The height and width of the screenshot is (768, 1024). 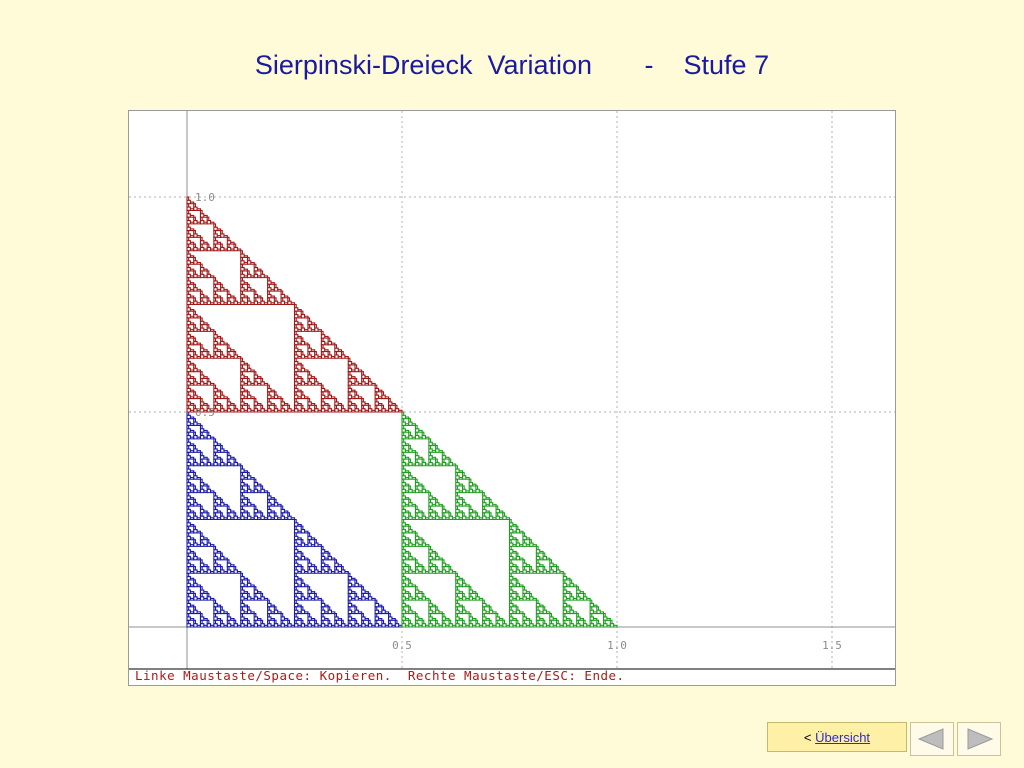 I want to click on previous-slide-button, so click(x=932, y=739).